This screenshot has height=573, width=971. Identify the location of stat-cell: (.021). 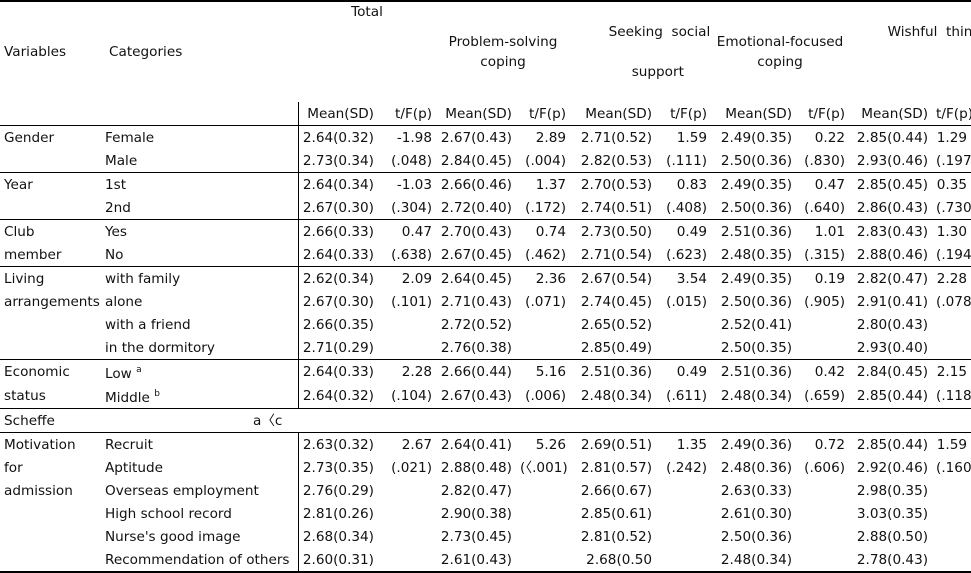
(411, 467).